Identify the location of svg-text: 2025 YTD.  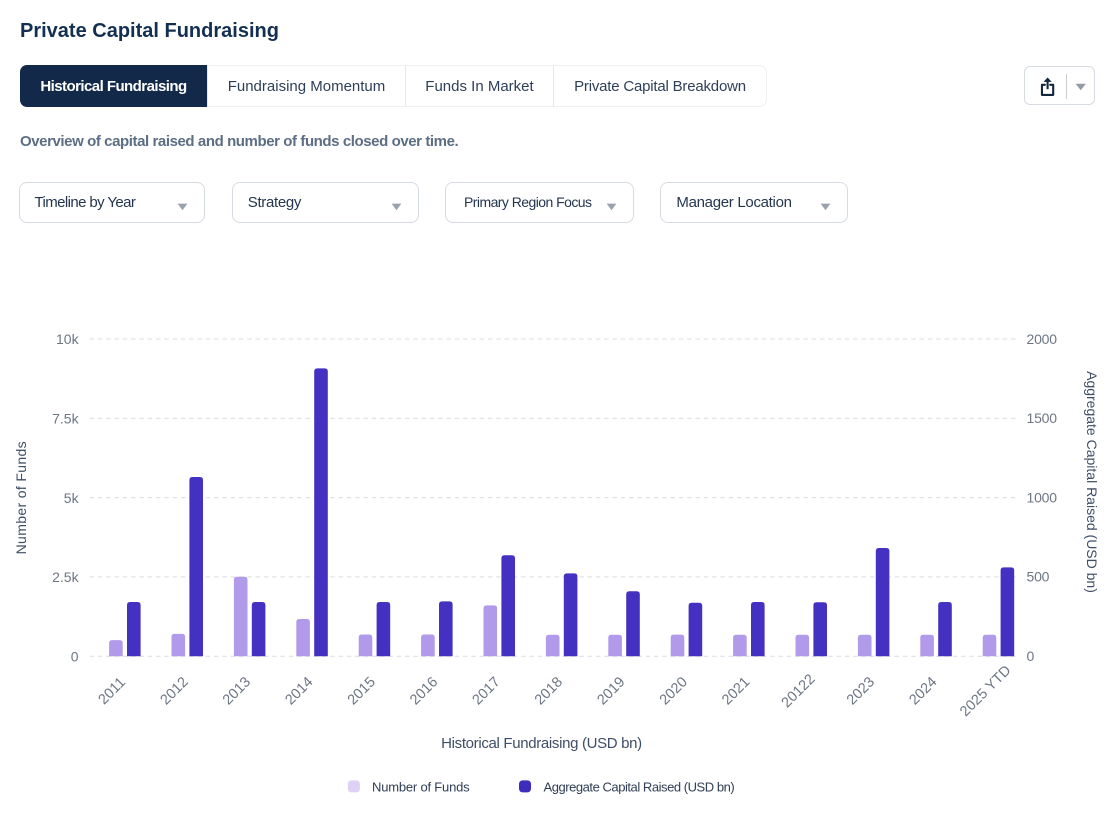
(985, 691).